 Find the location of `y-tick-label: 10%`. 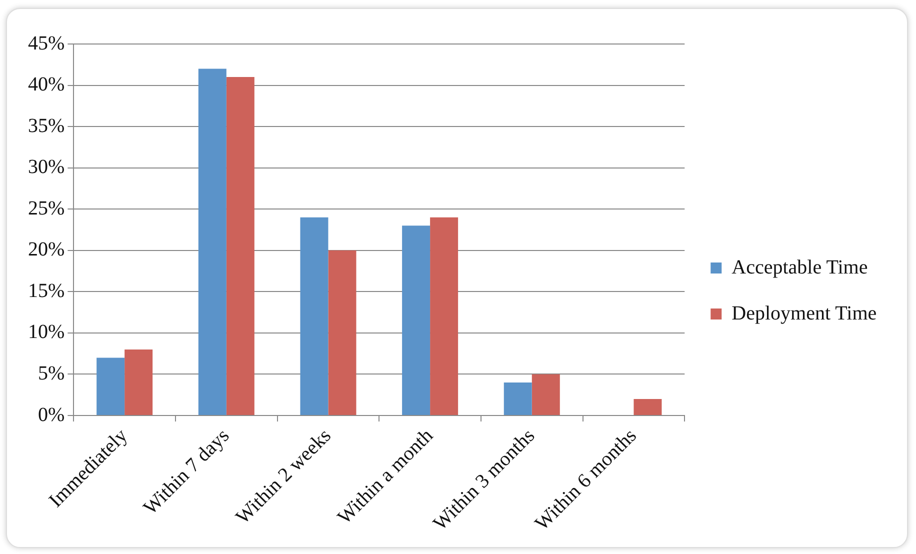

y-tick-label: 10% is located at coordinates (46, 332).